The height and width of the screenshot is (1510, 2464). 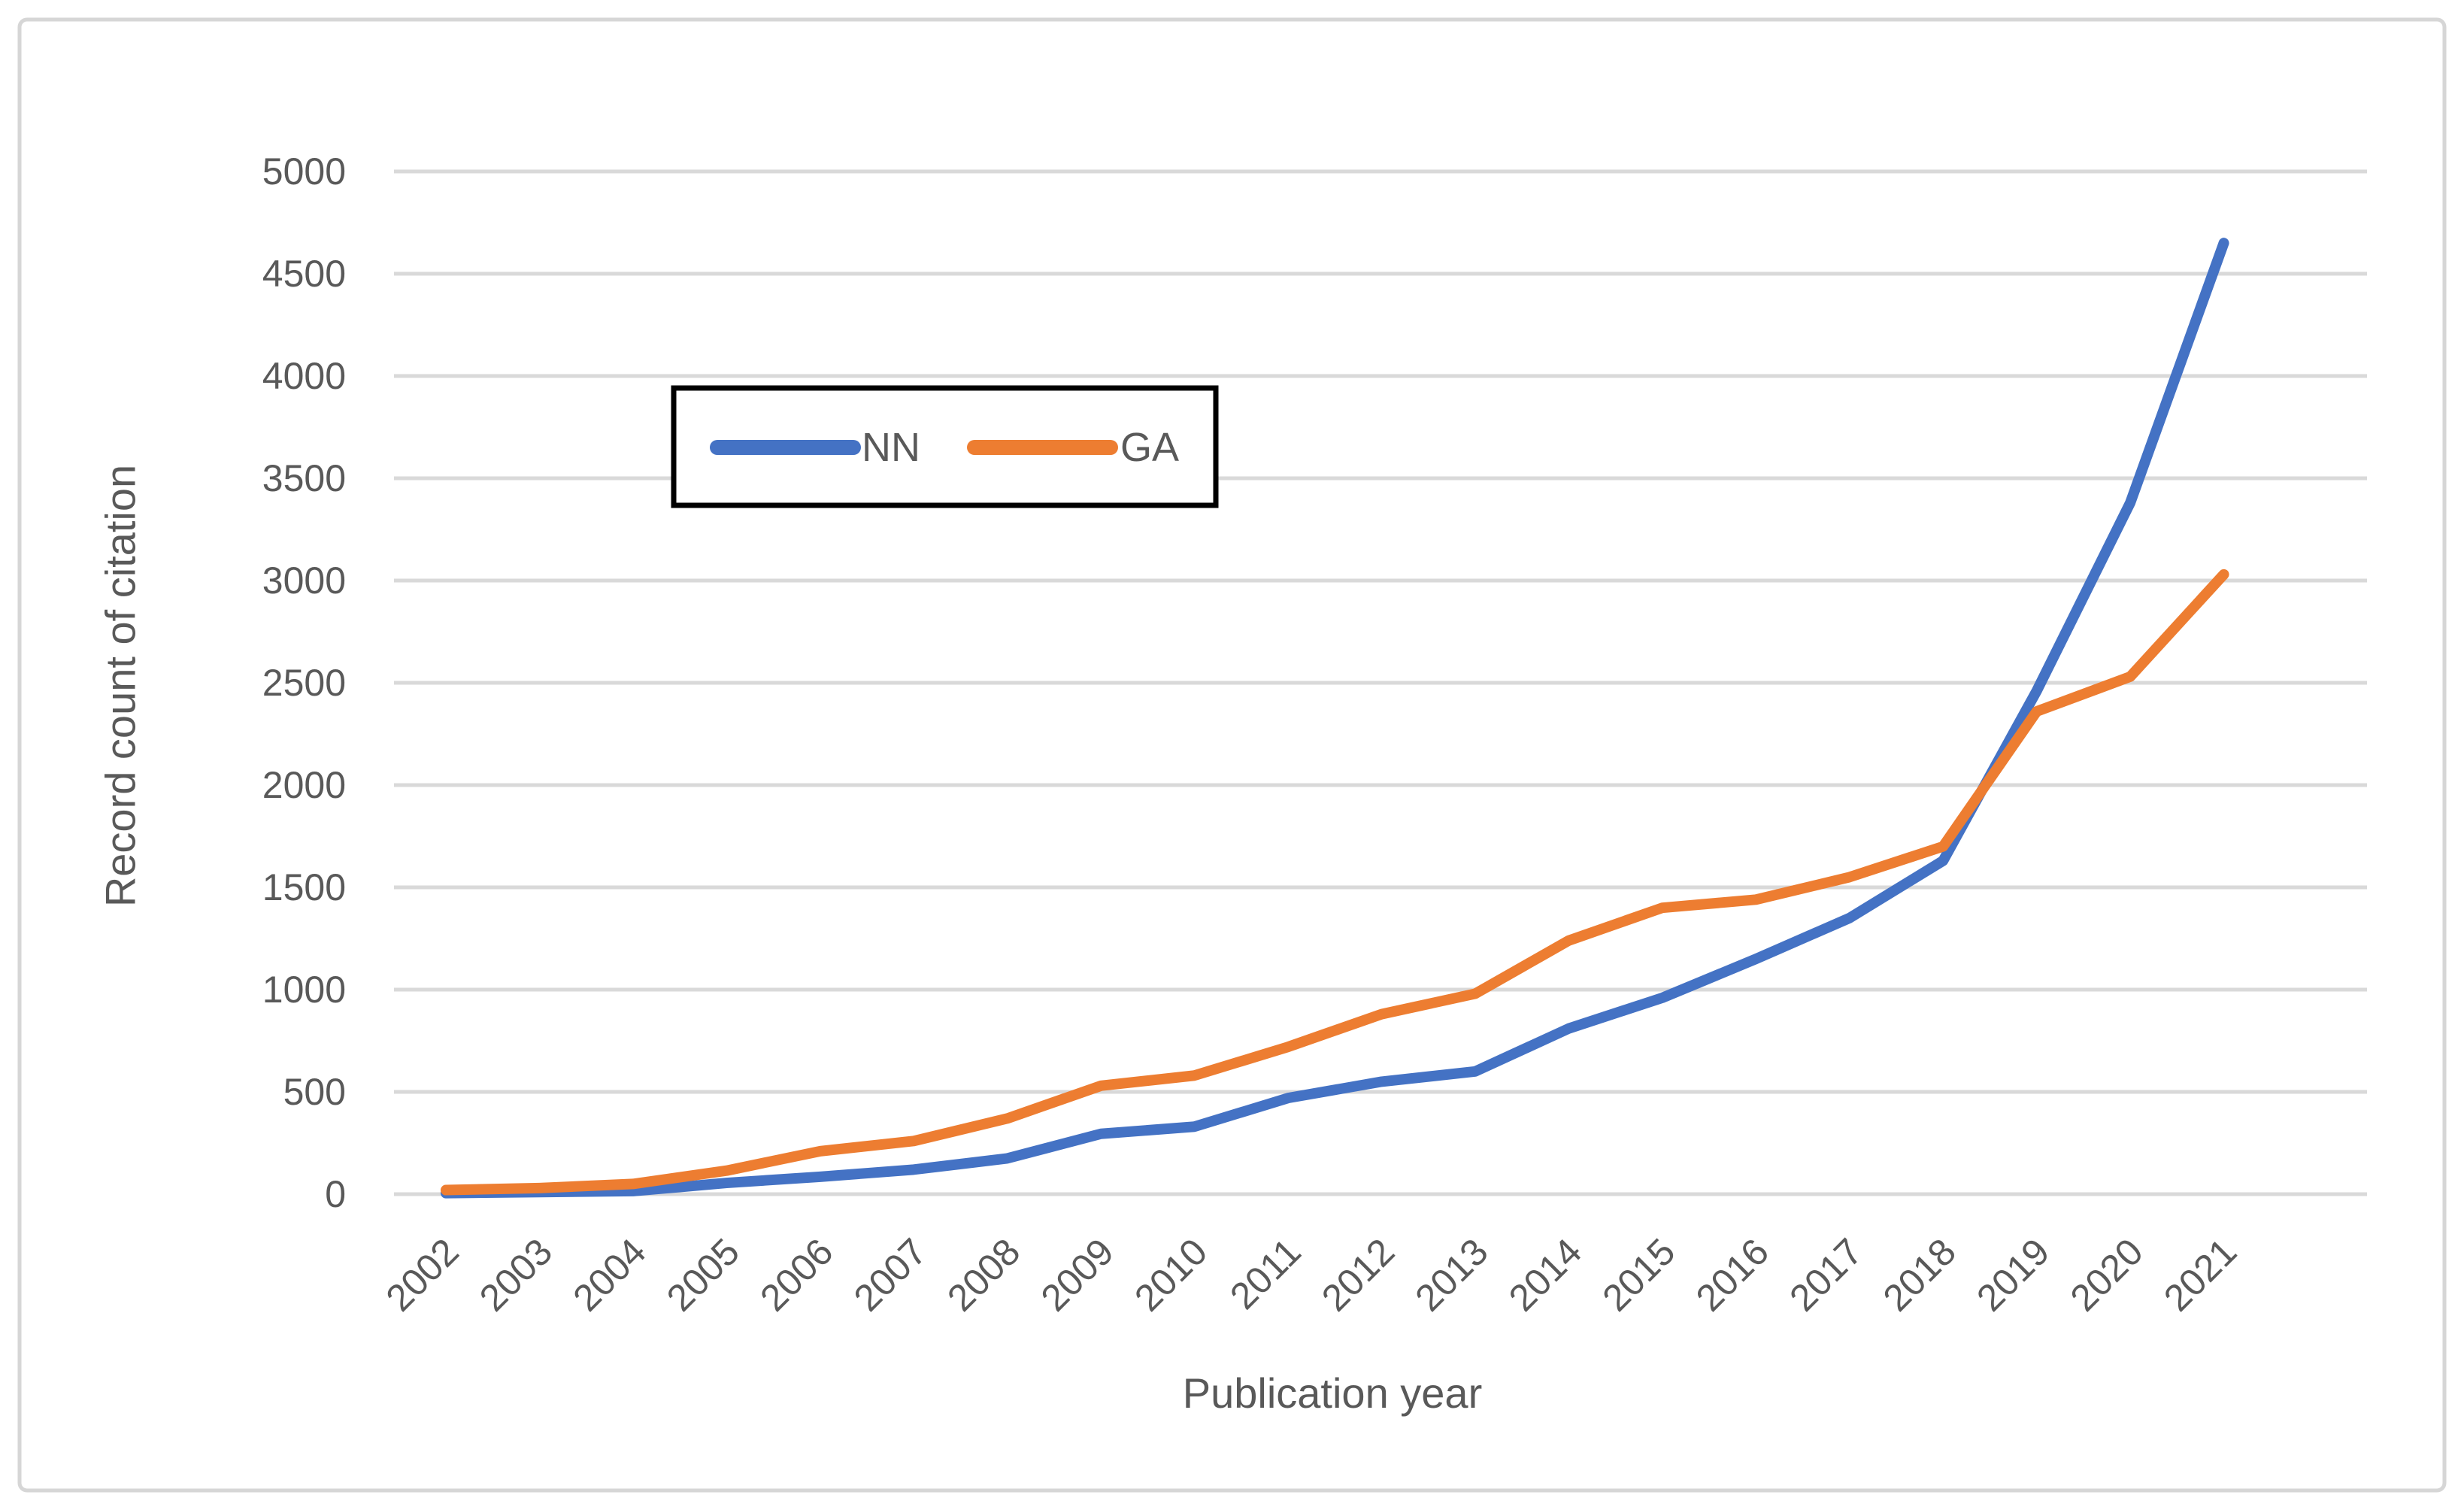 I want to click on y-axis-title: Record count of citation, so click(x=120, y=686).